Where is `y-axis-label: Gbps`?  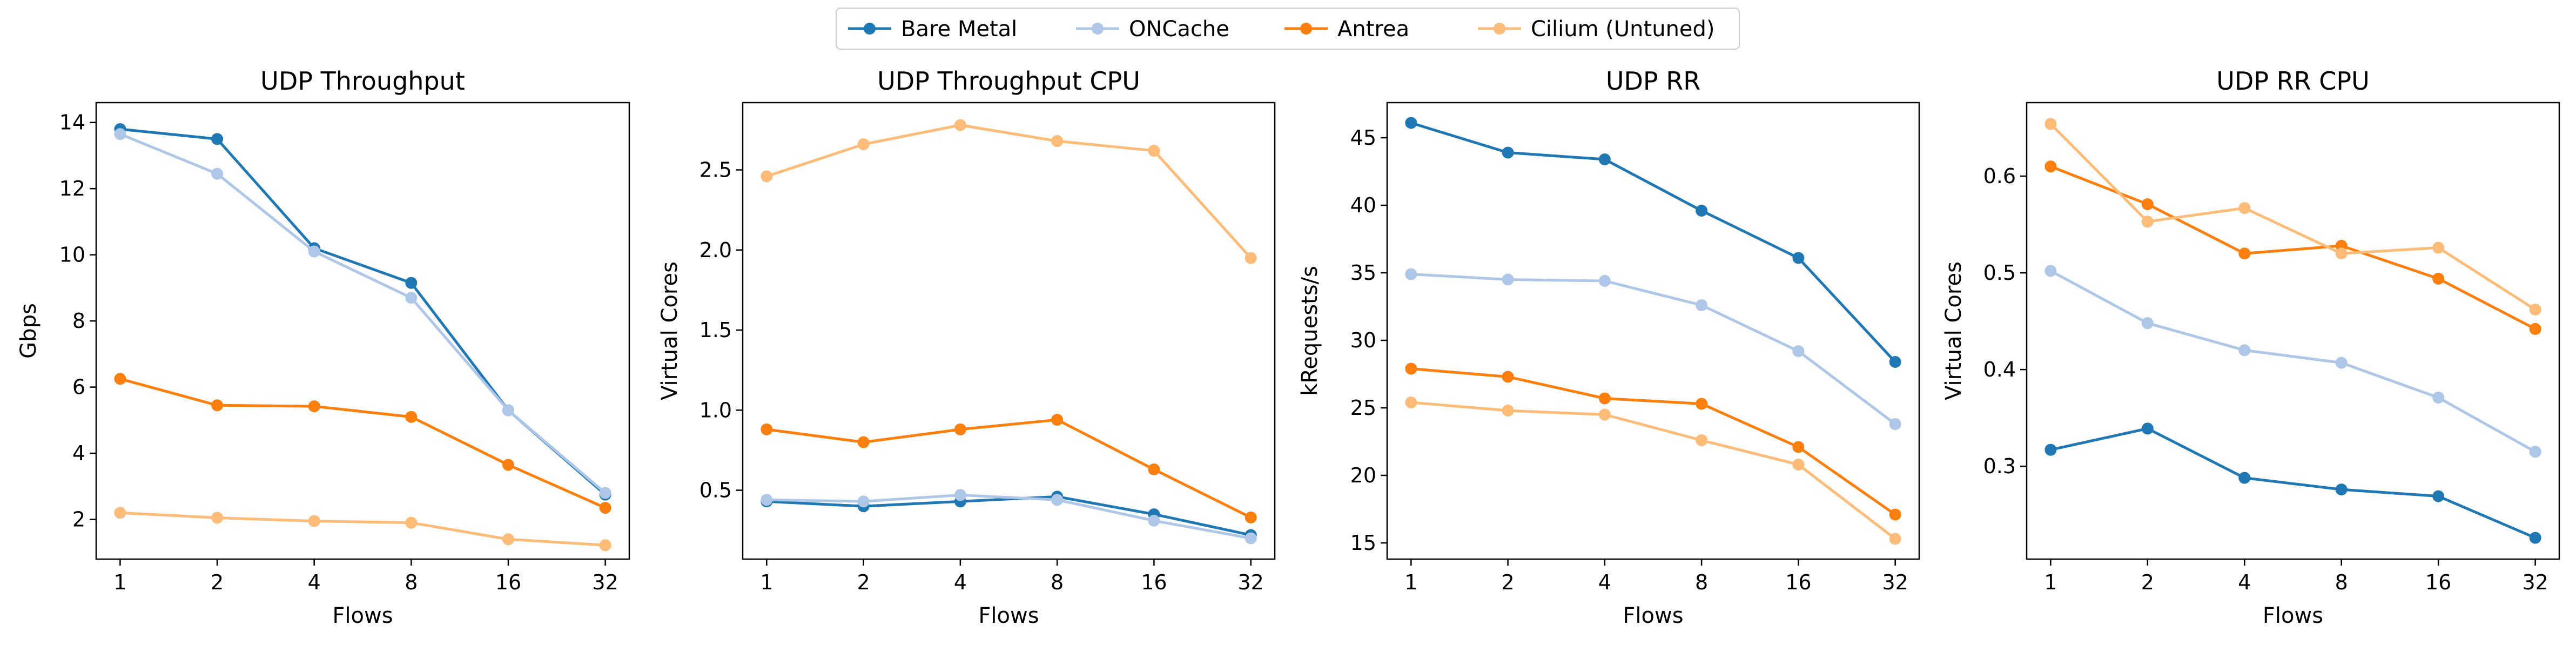 y-axis-label: Gbps is located at coordinates (28, 331).